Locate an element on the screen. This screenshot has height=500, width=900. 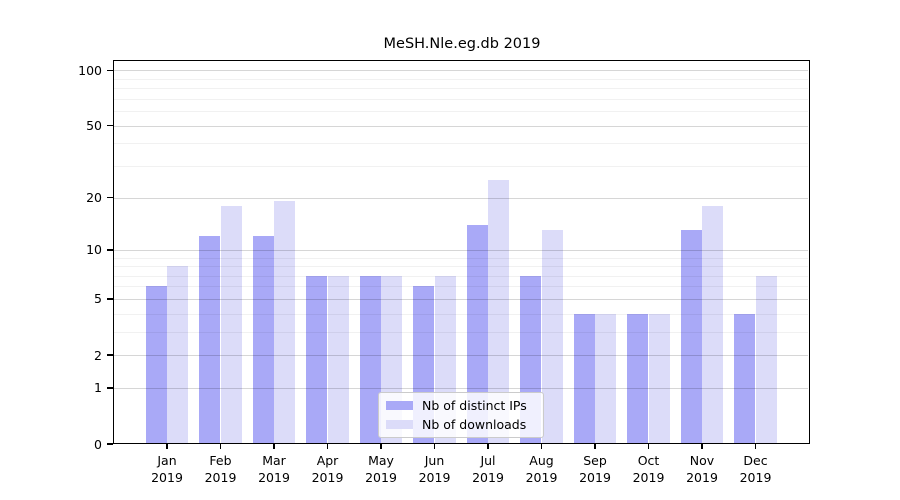
legend-entry: Nb of distinct IPs is located at coordinates (460, 405).